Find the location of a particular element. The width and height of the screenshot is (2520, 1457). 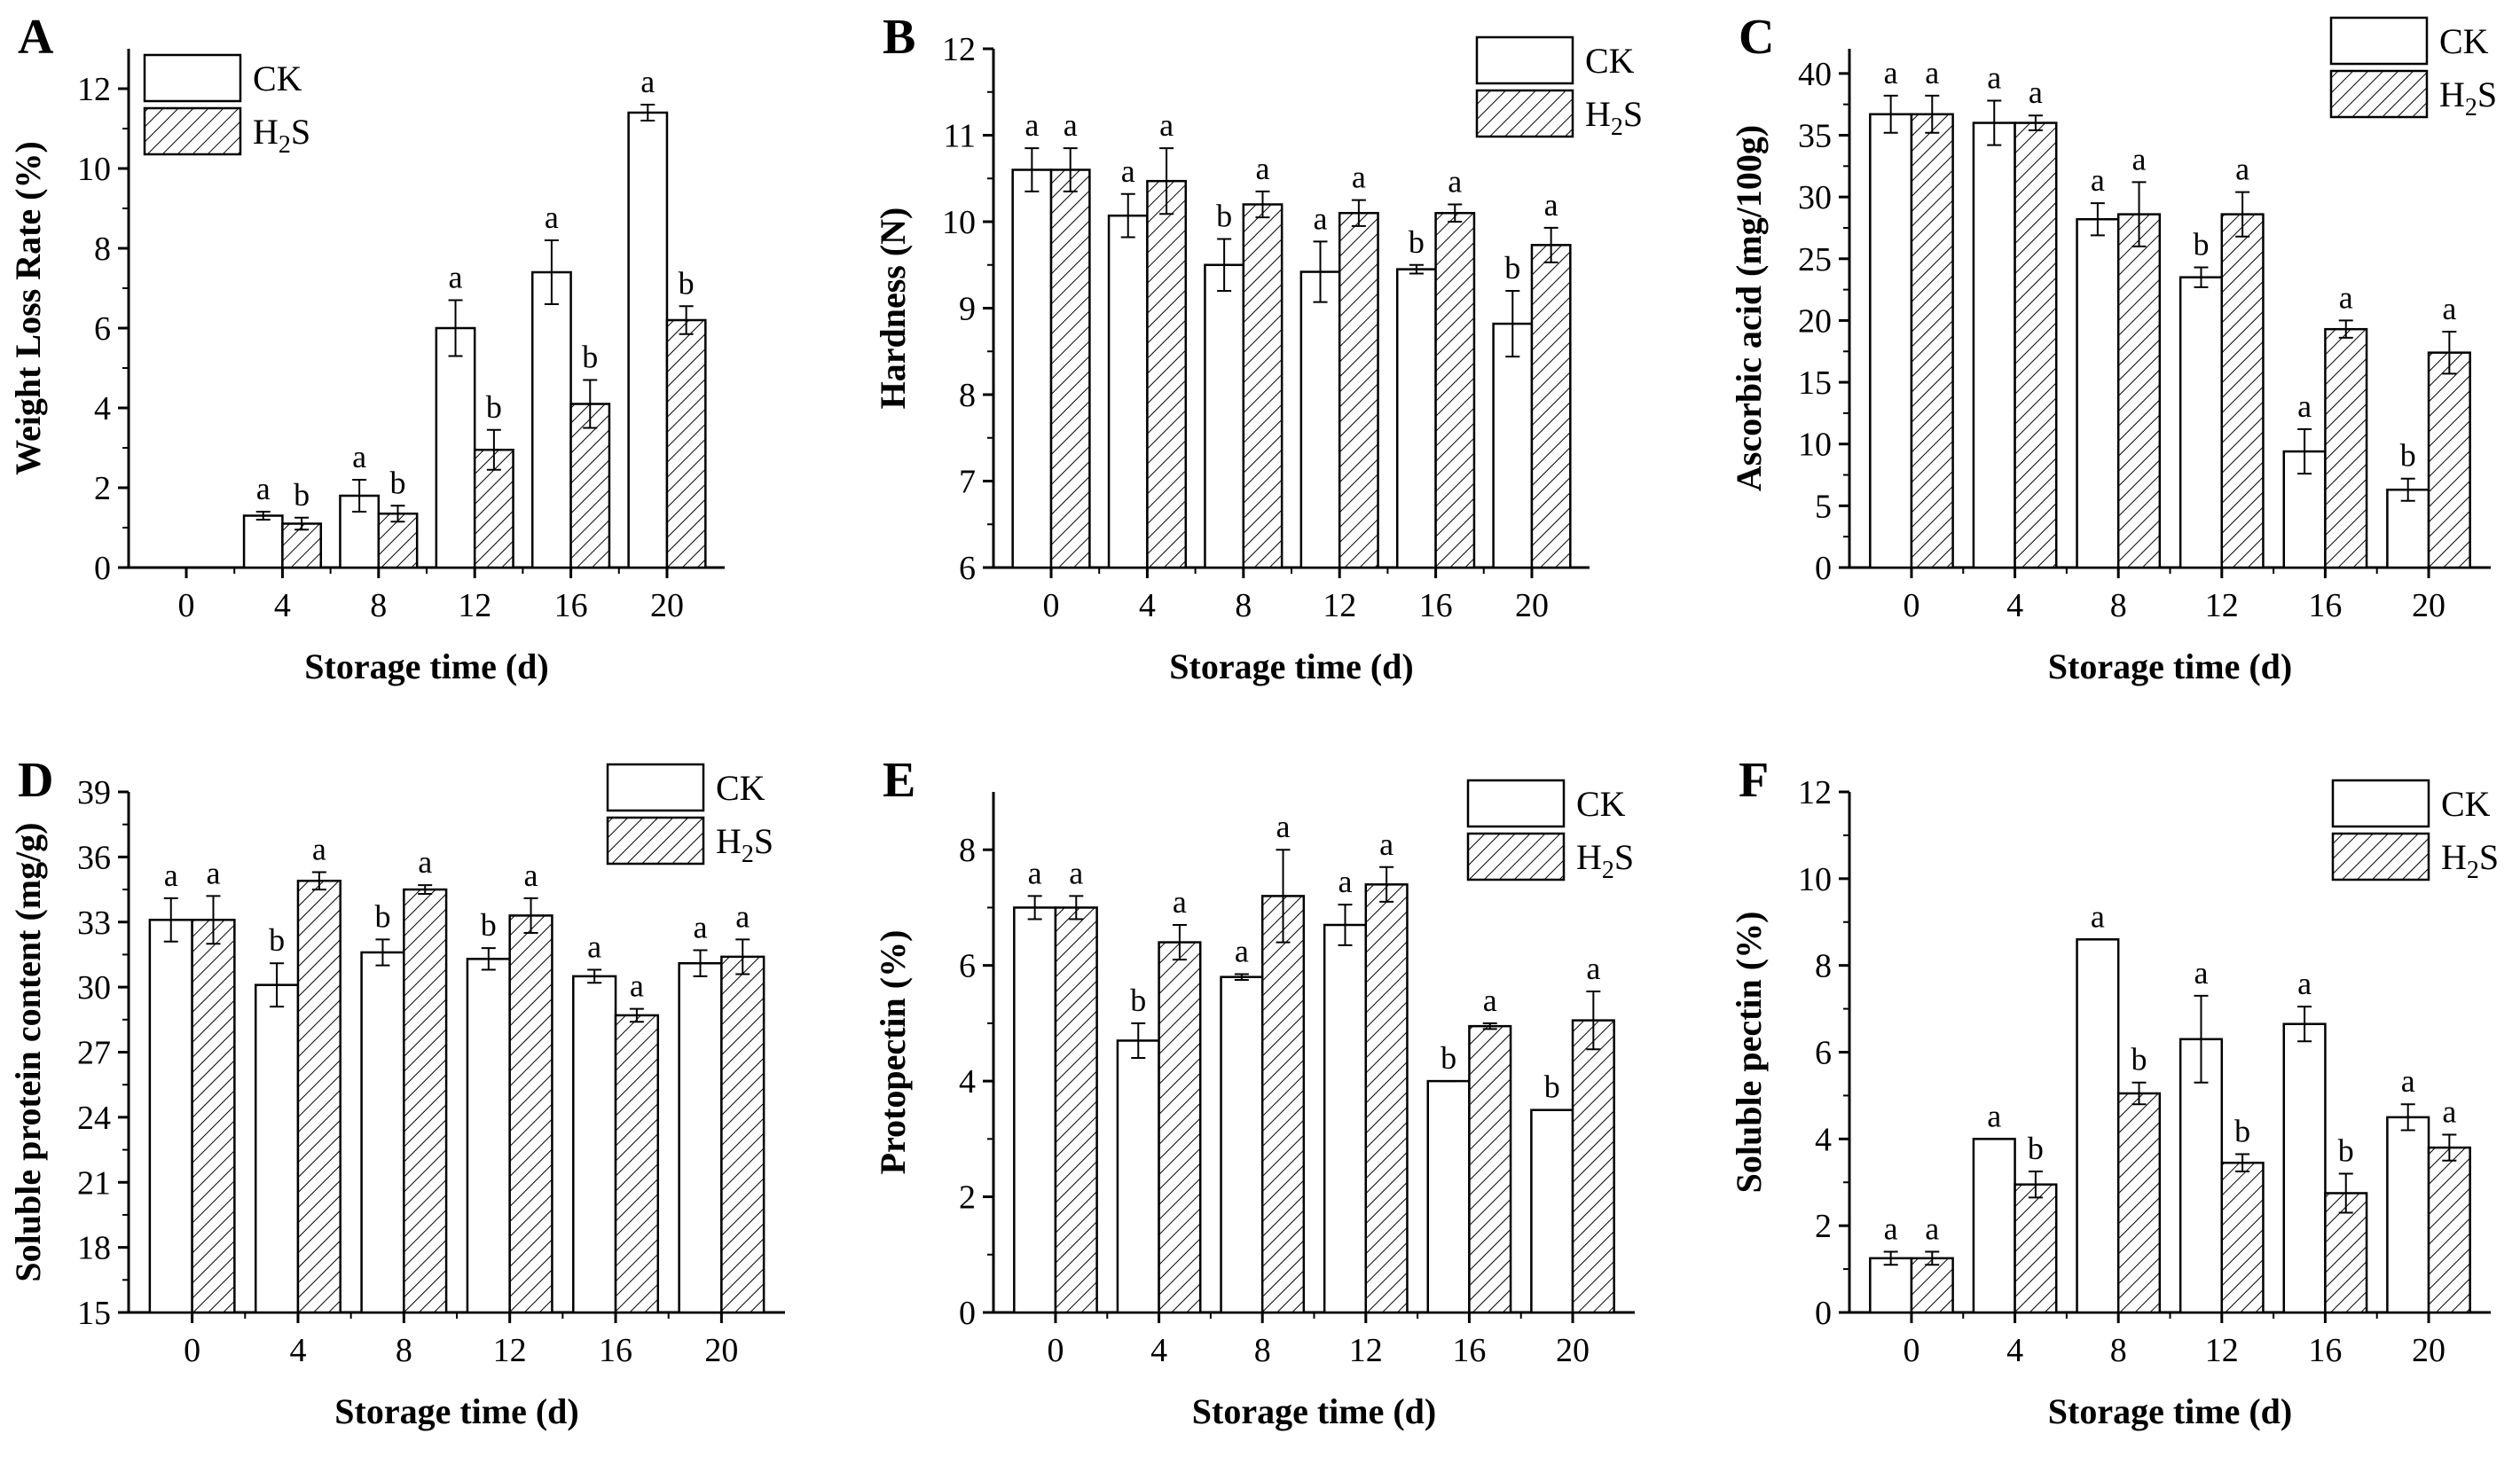

panel-letter: F is located at coordinates (1754, 780).